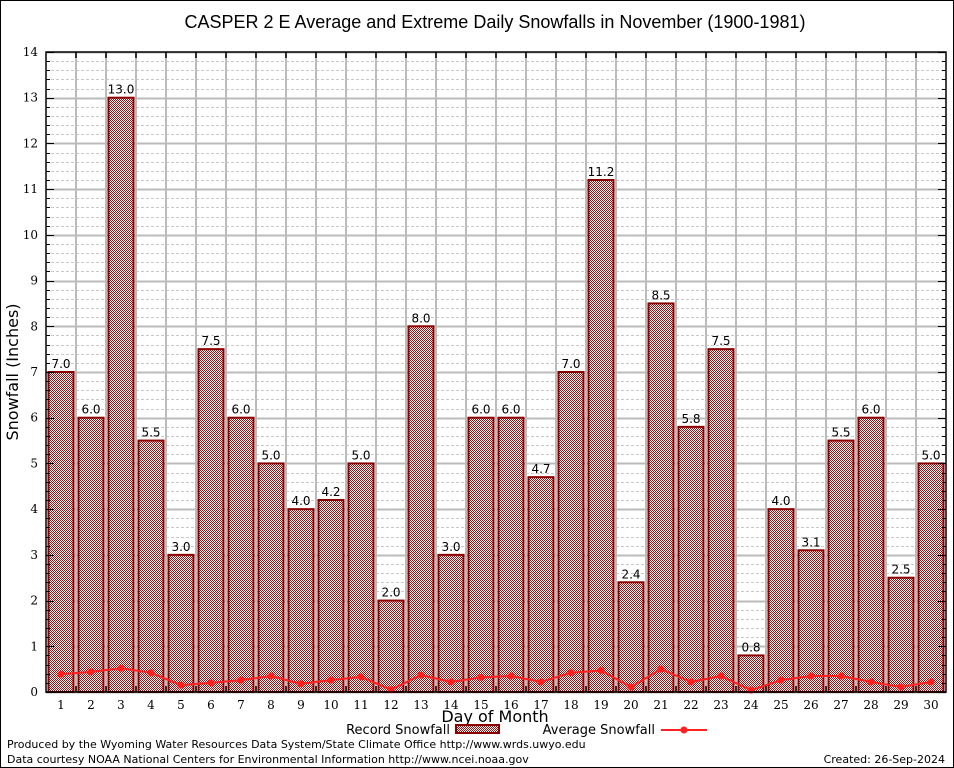 Image resolution: width=954 pixels, height=768 pixels. What do you see at coordinates (34, 692) in the screenshot?
I see `y-tick-label: 0` at bounding box center [34, 692].